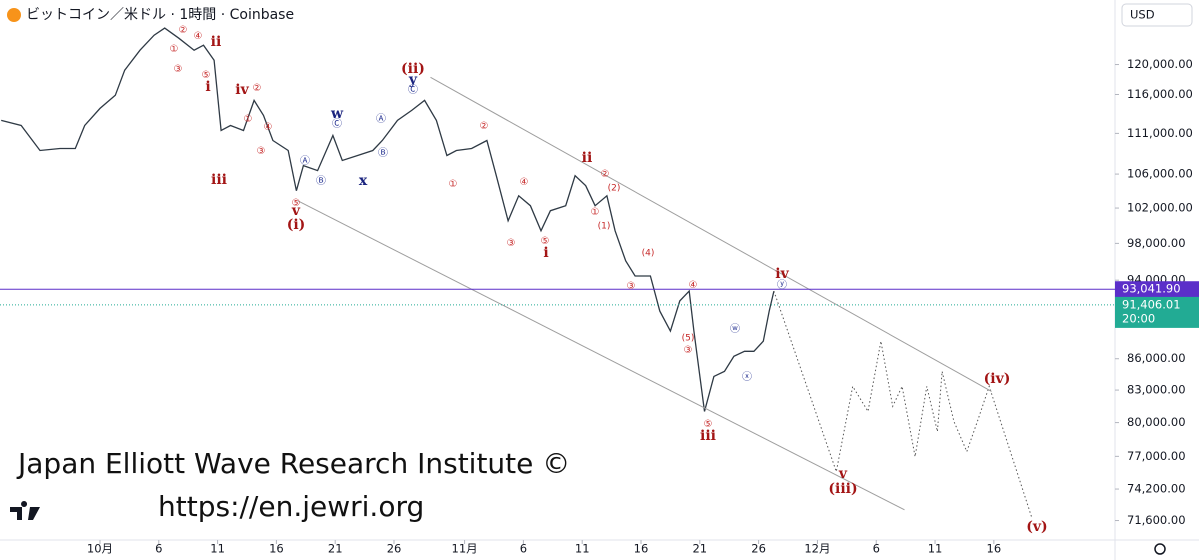 This screenshot has width=1199, height=560. Describe the element at coordinates (817, 549) in the screenshot. I see `x-tick-label: 12月` at that location.